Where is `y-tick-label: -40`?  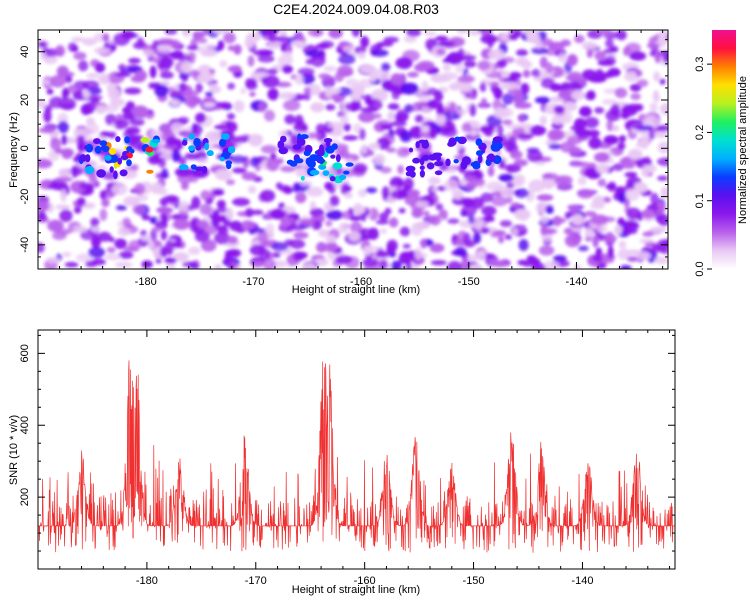 y-tick-label: -40 is located at coordinates (25, 245).